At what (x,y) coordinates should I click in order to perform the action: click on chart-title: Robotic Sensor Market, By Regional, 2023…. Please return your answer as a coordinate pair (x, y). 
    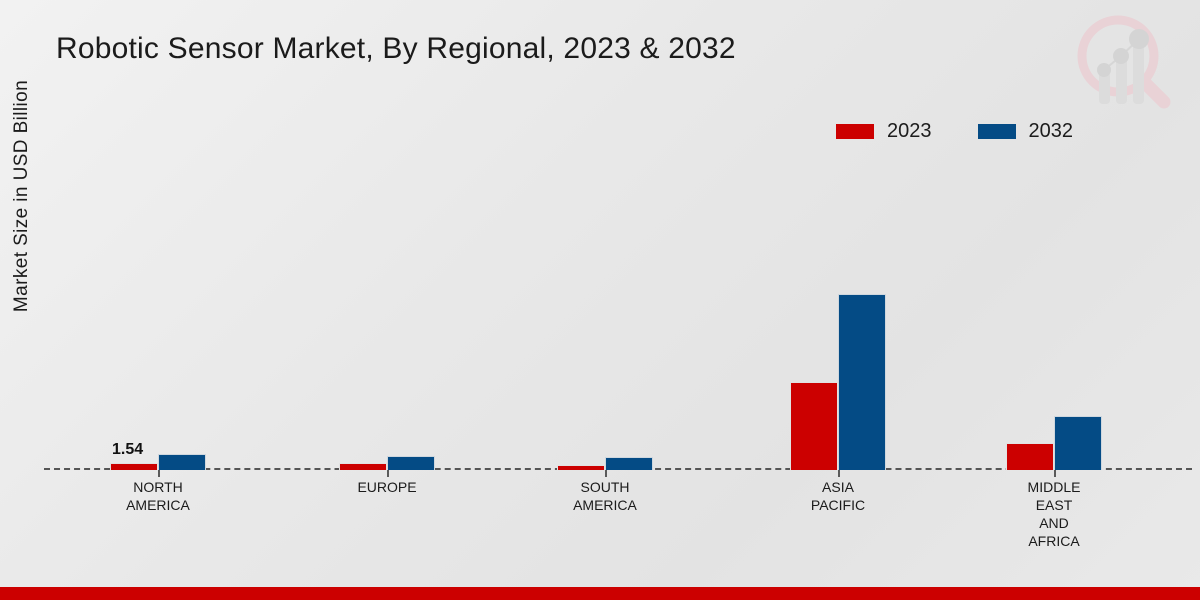
    Looking at the image, I should click on (396, 48).